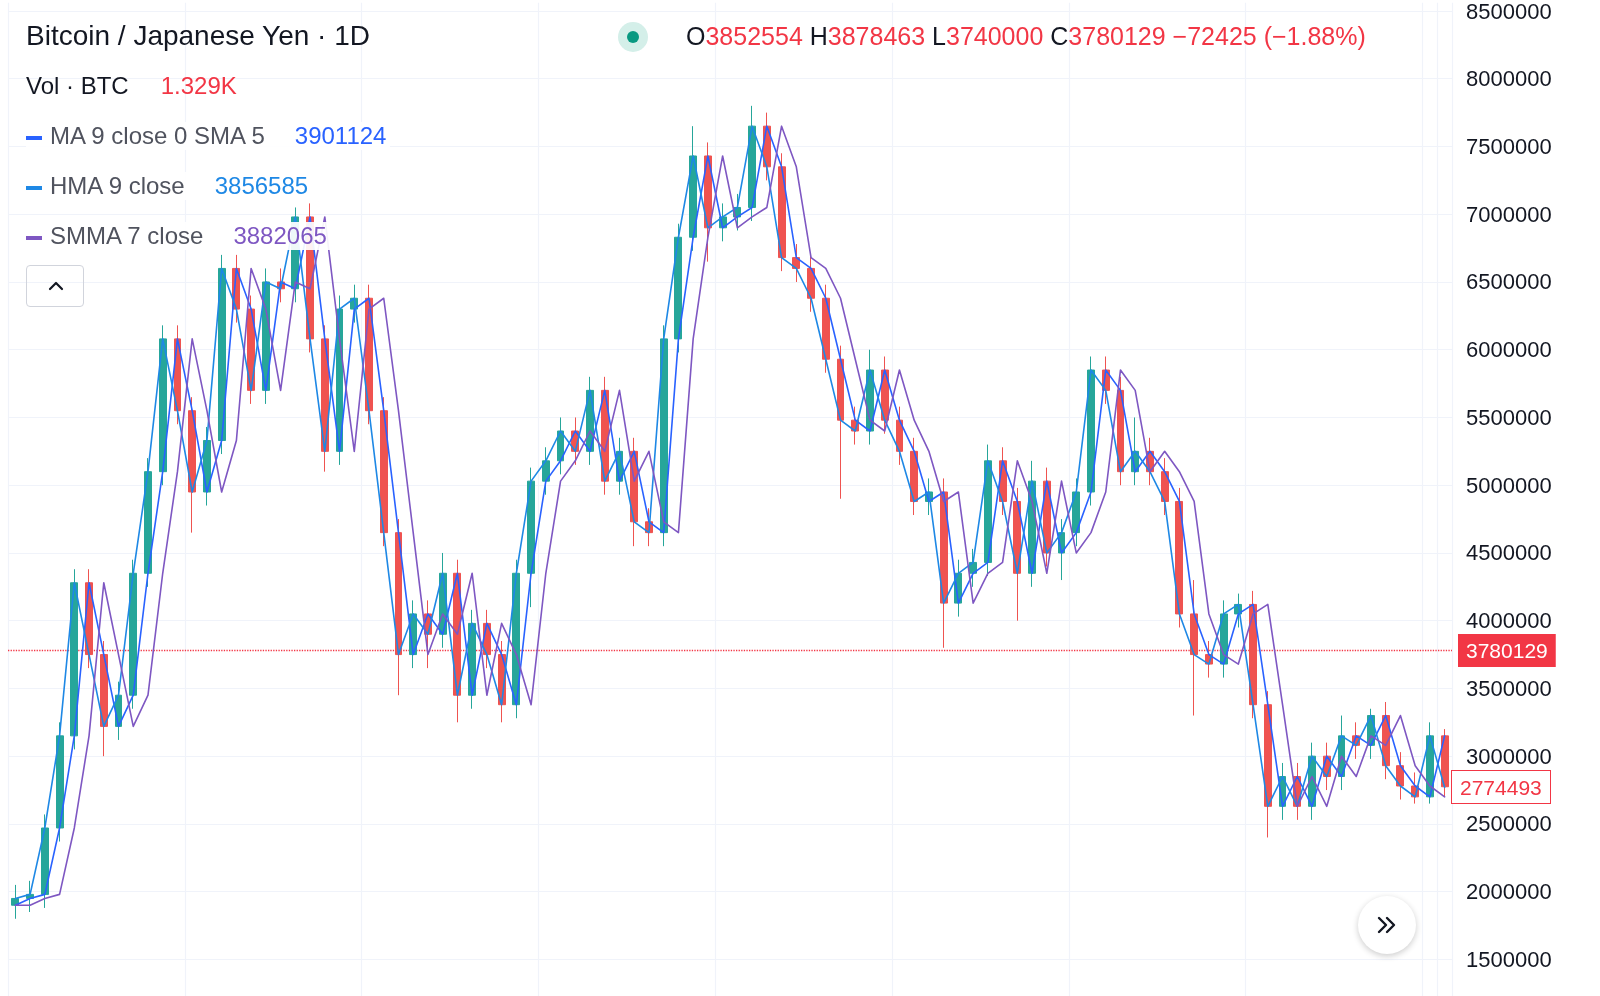 The height and width of the screenshot is (996, 1600). What do you see at coordinates (1501, 786) in the screenshot?
I see `text: 2774493` at bounding box center [1501, 786].